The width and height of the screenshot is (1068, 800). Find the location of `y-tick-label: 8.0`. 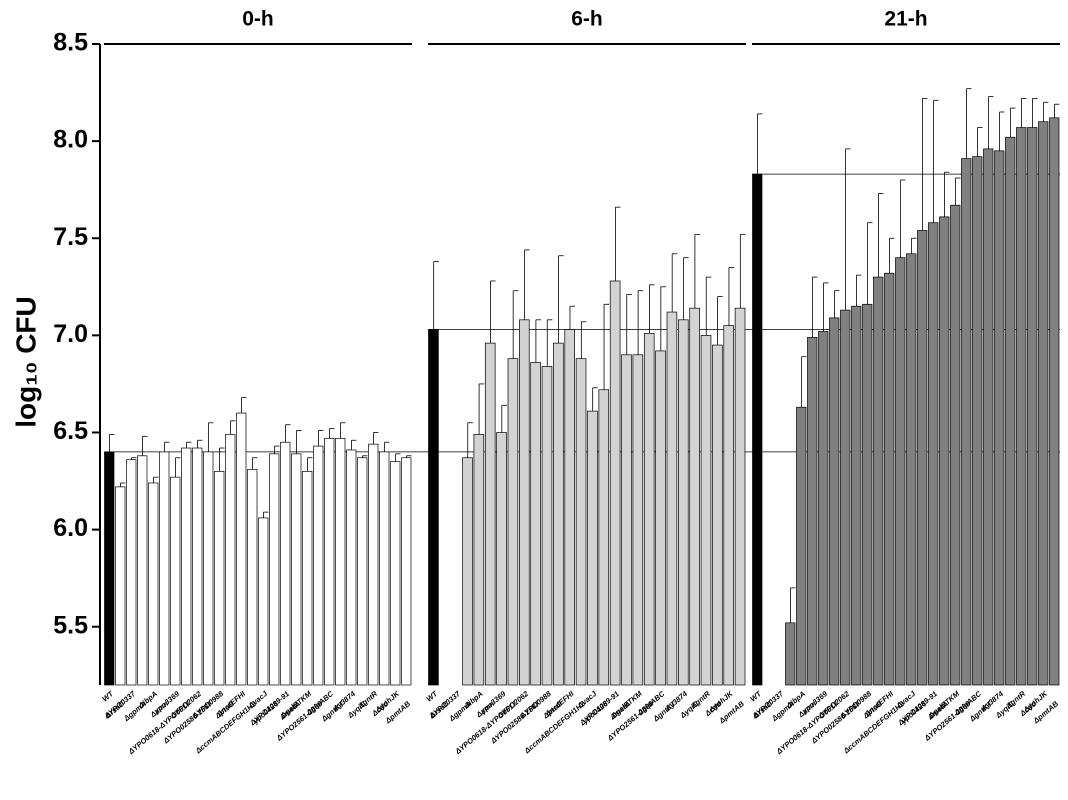

y-tick-label: 8.0 is located at coordinates (70, 140).